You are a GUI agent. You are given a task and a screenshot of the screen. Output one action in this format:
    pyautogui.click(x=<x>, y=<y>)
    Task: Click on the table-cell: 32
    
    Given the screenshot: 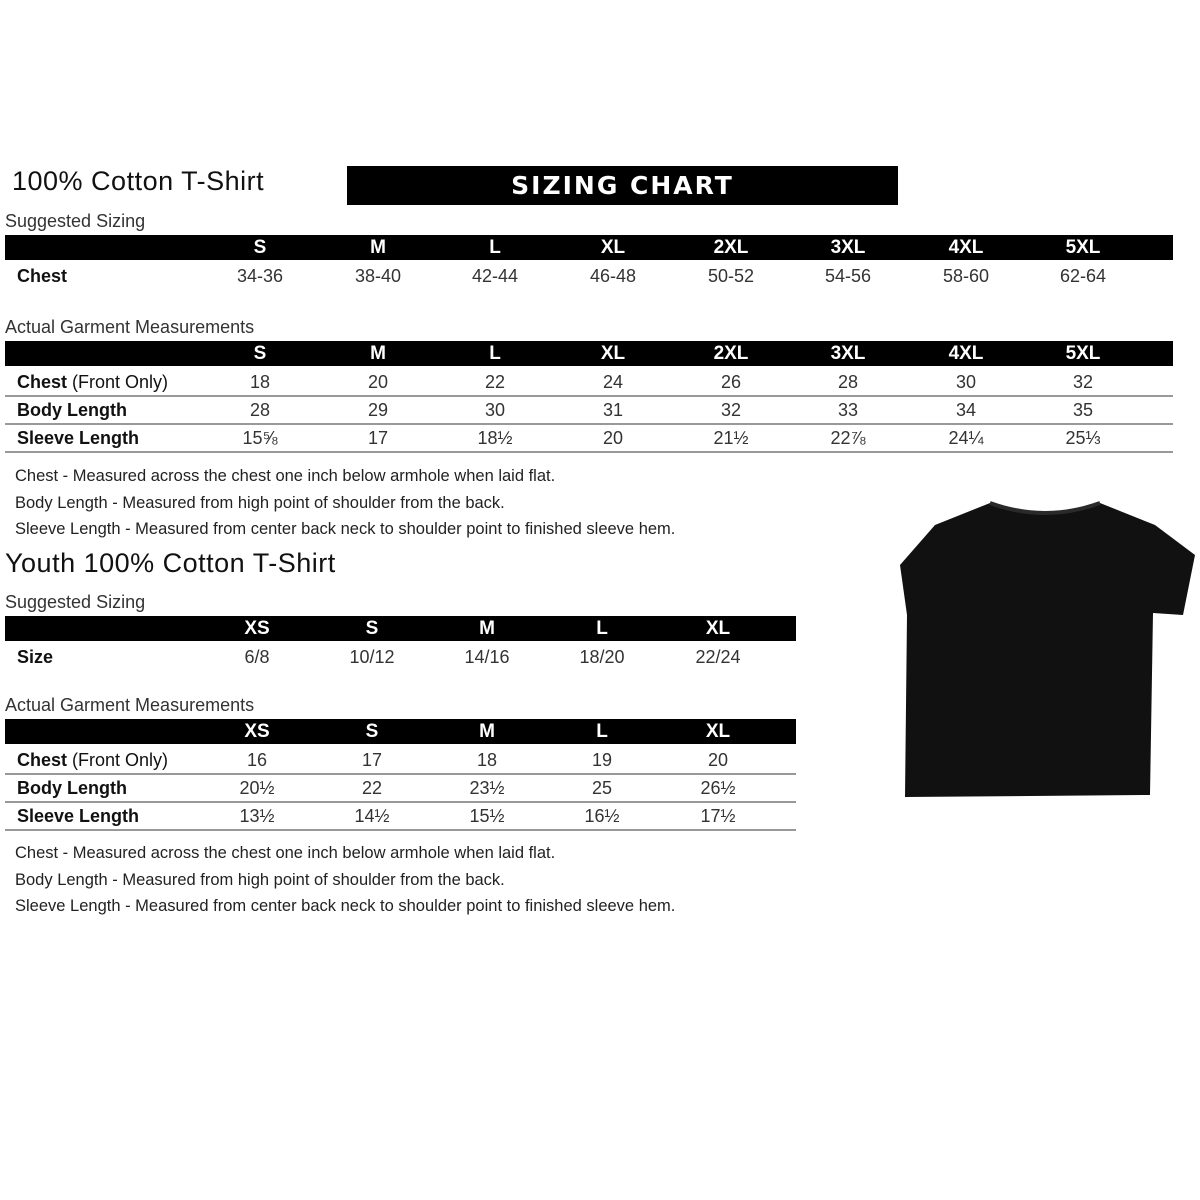 What is the action you would take?
    pyautogui.click(x=731, y=410)
    